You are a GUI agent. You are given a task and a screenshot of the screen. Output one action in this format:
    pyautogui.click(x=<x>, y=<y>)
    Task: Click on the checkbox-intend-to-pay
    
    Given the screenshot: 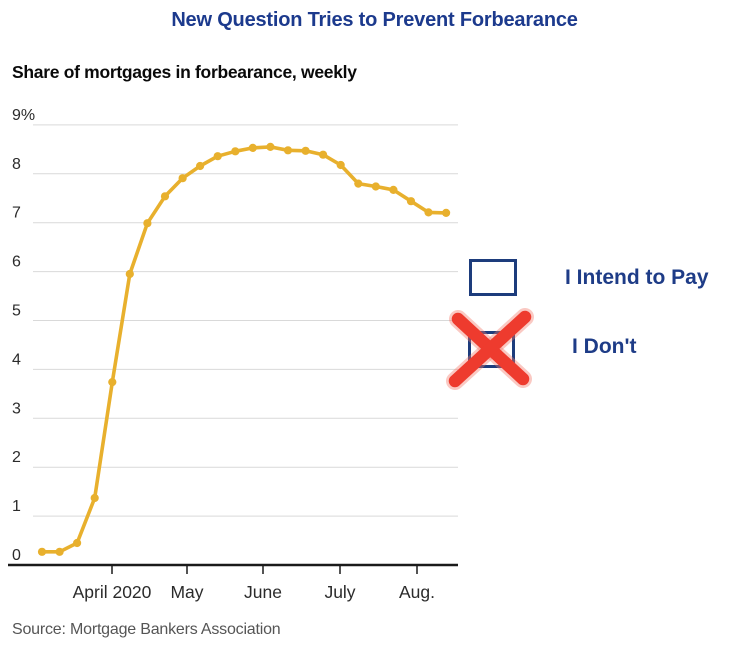 What is the action you would take?
    pyautogui.click(x=493, y=277)
    